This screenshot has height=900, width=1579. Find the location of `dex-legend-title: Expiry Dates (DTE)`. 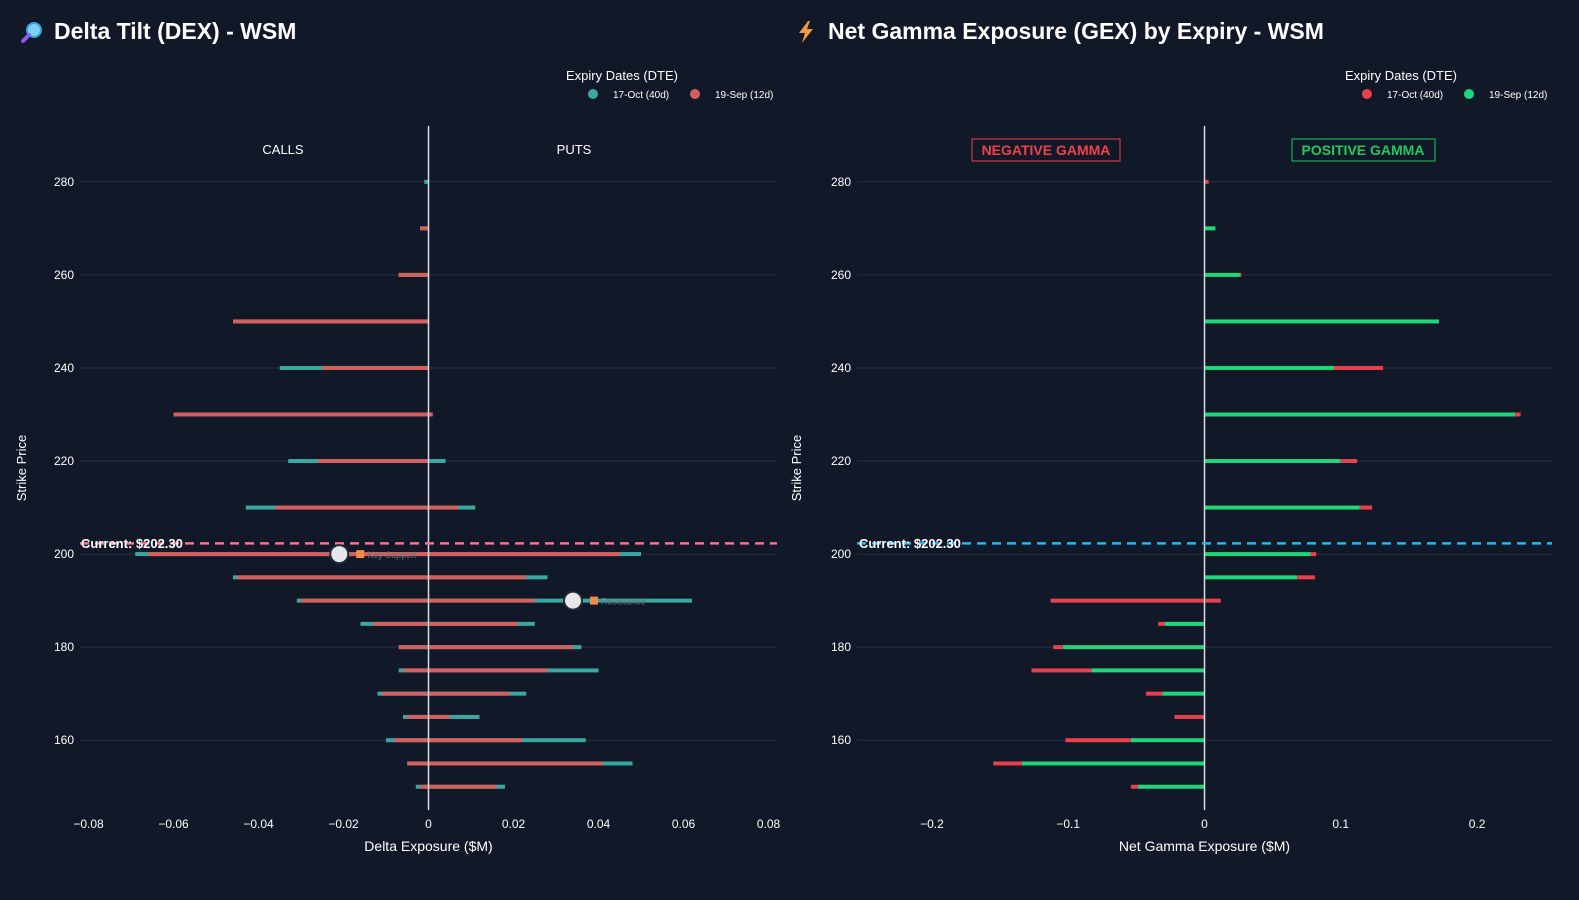

dex-legend-title: Expiry Dates (DTE) is located at coordinates (622, 75).